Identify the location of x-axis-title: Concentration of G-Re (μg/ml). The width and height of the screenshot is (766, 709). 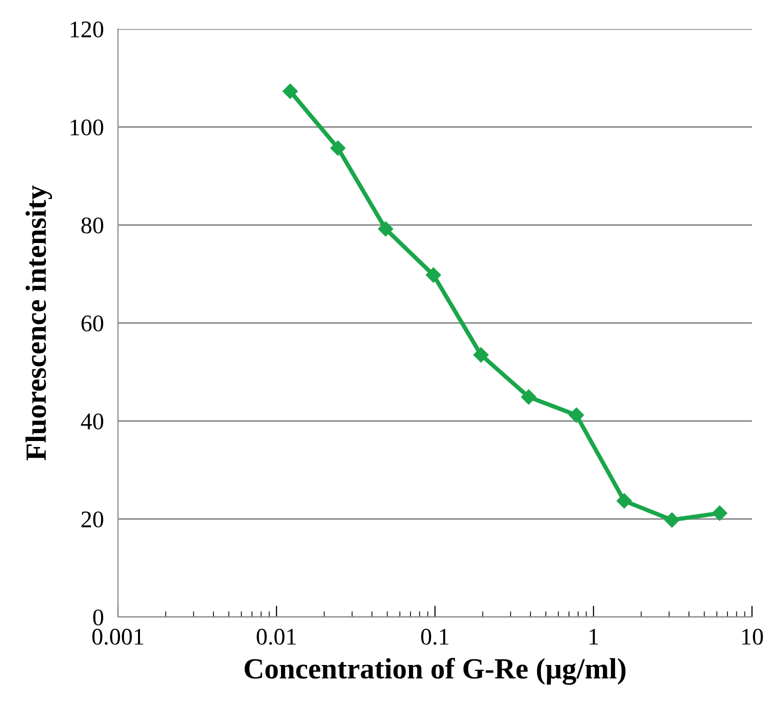
(435, 671).